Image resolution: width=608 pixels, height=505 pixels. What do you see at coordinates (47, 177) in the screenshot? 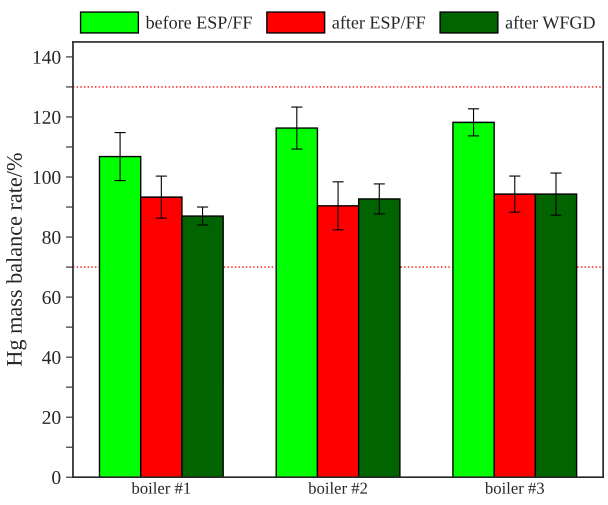
I see `y-tick-label: 100` at bounding box center [47, 177].